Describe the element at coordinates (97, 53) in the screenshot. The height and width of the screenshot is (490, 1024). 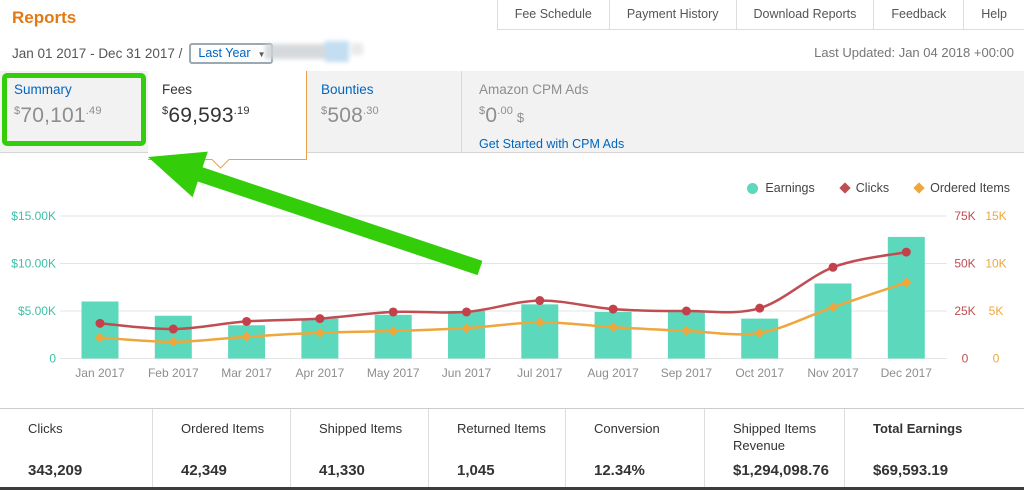
I see `date-range-text: Jan 01 2017 - Dec 31 2017 /` at that location.